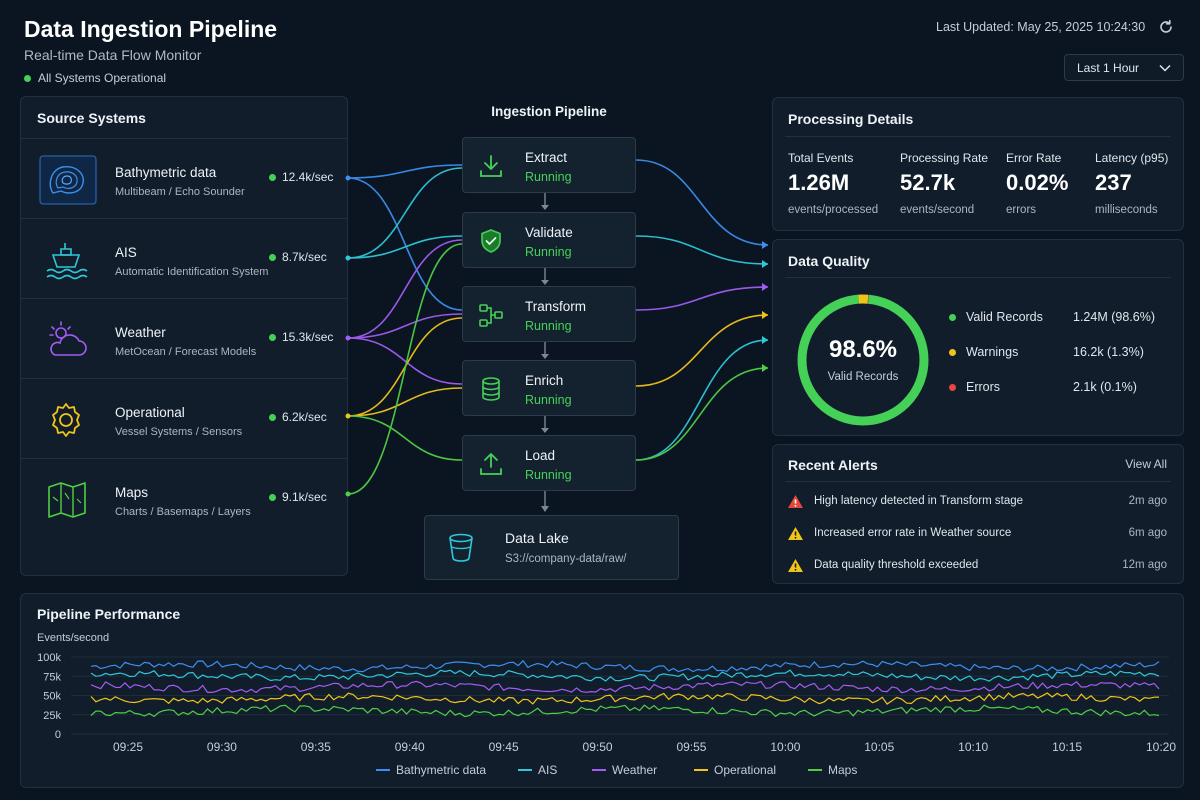 The height and width of the screenshot is (800, 1200). What do you see at coordinates (863, 349) in the screenshot?
I see `quality-percent: 98.6%` at bounding box center [863, 349].